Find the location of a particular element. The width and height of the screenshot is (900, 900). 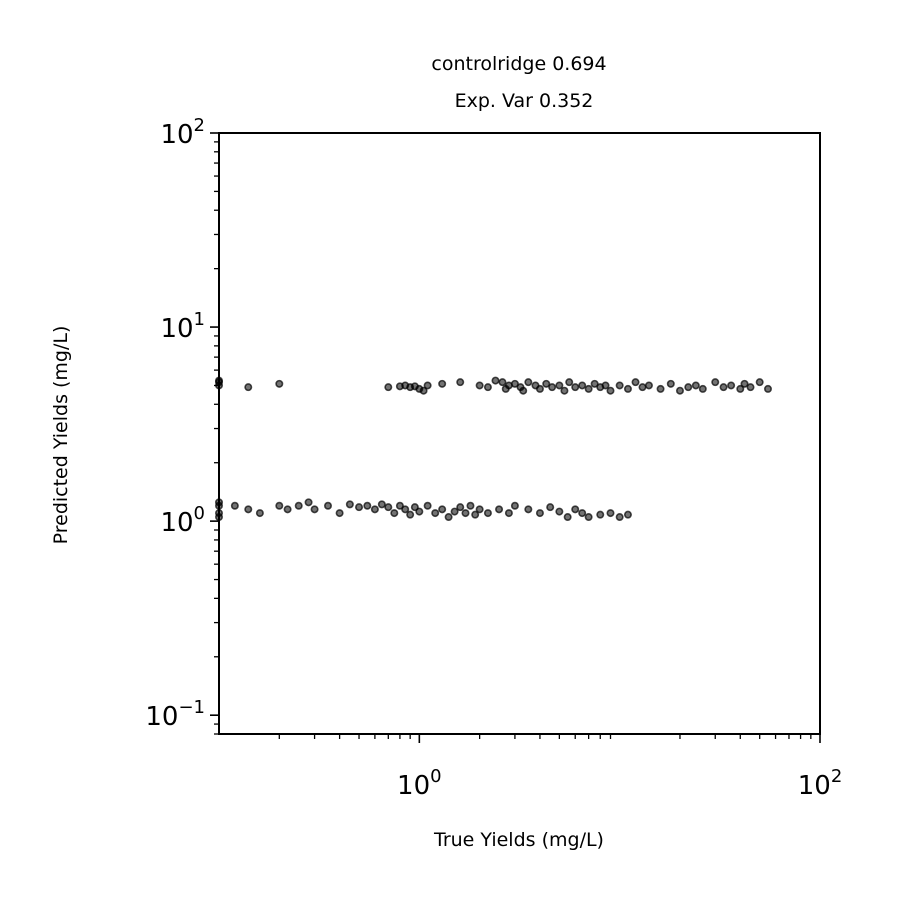

y-tick-label: 10⁰ is located at coordinates (182, 520).